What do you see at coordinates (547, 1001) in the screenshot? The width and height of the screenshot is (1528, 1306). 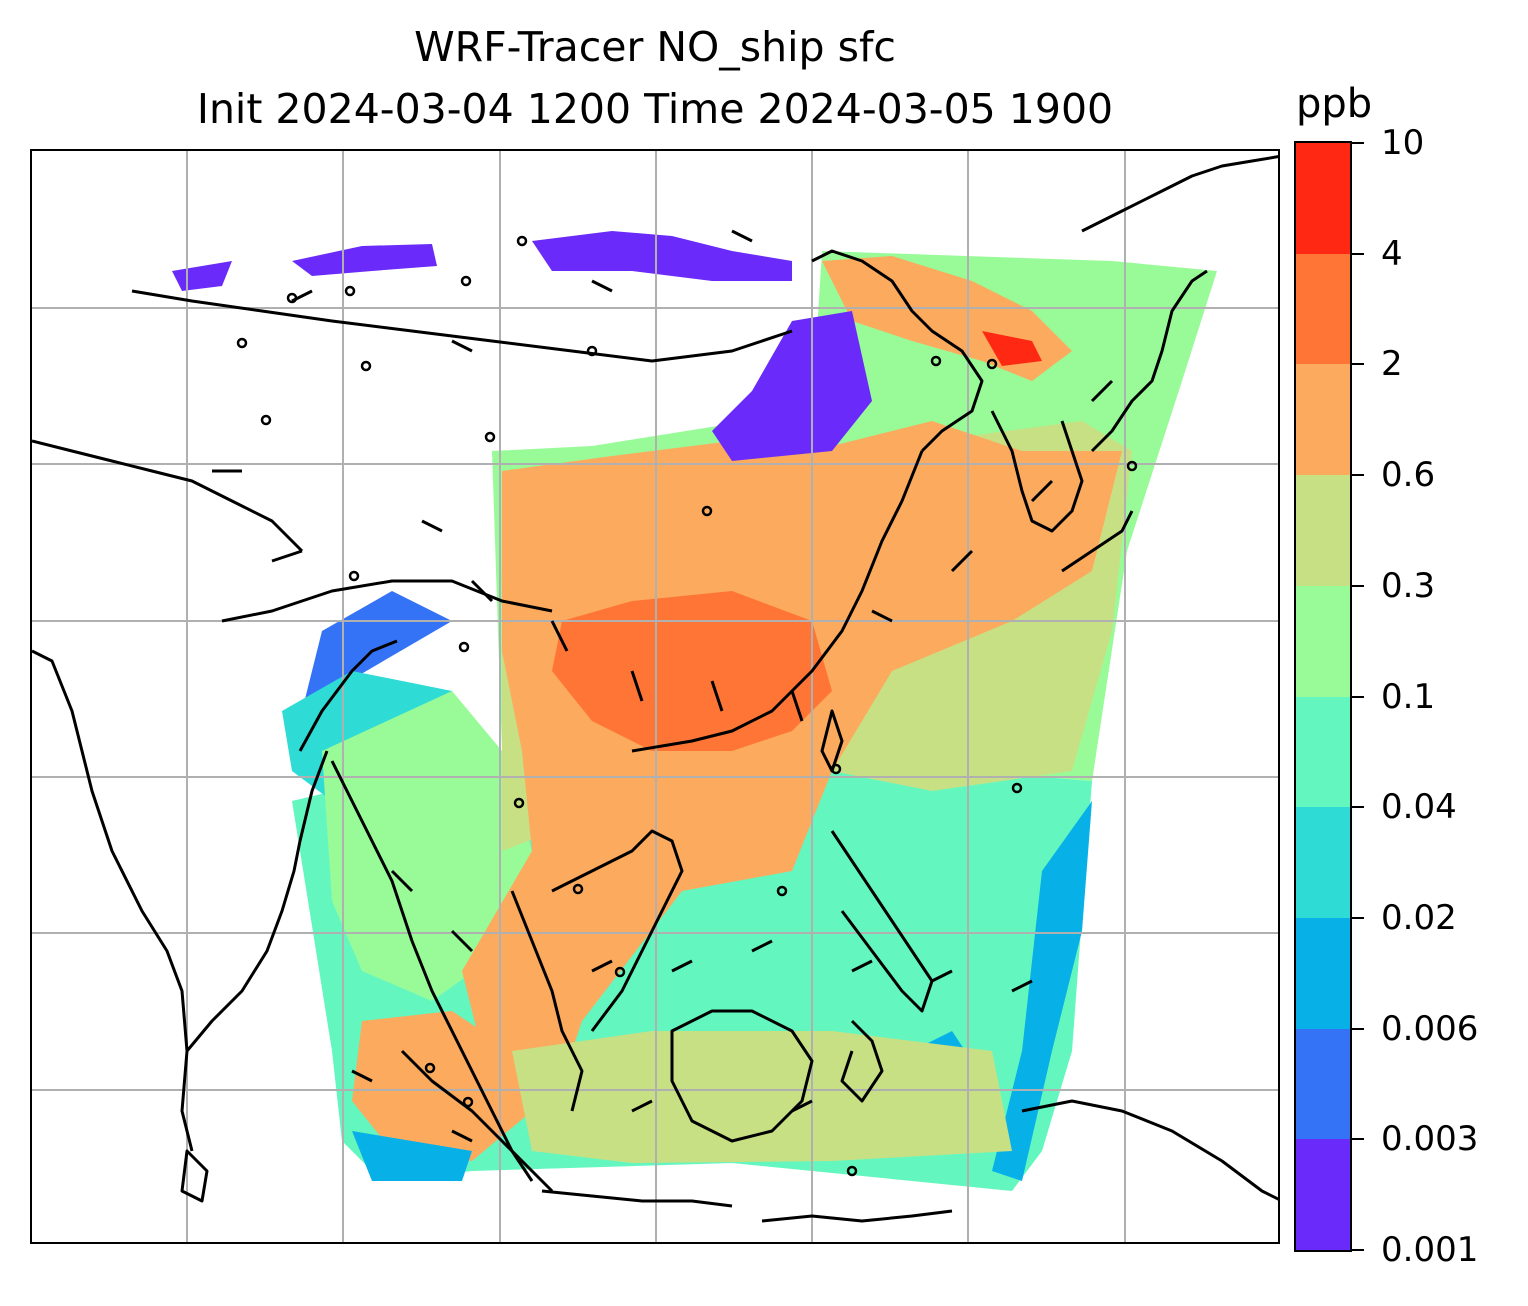 I see `coast-malay` at bounding box center [547, 1001].